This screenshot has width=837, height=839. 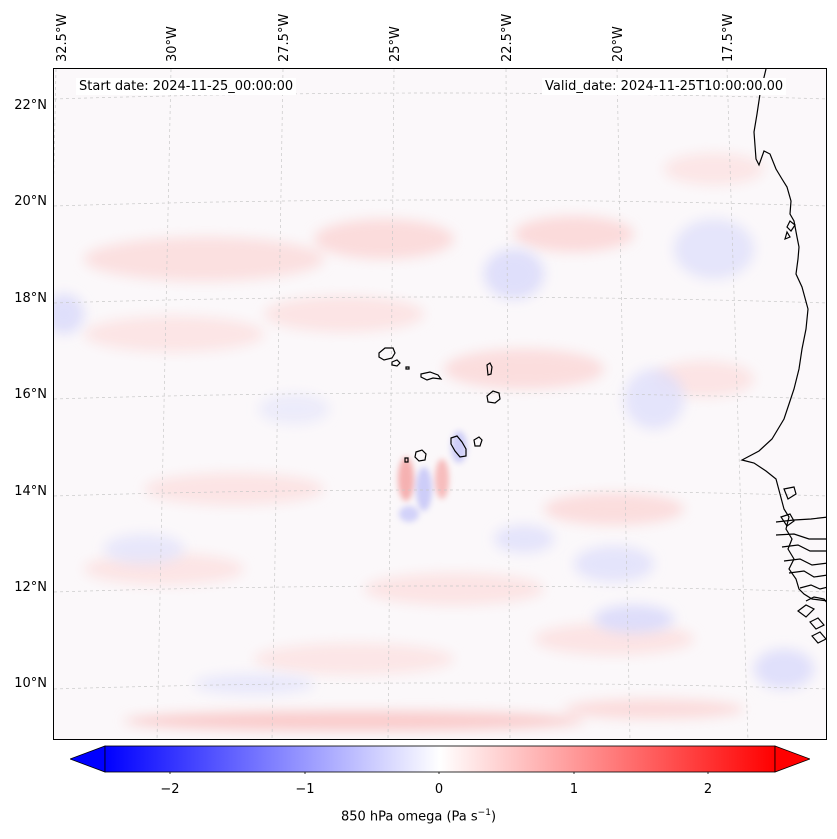 I want to click on colorbar-extend-low, so click(x=87, y=759).